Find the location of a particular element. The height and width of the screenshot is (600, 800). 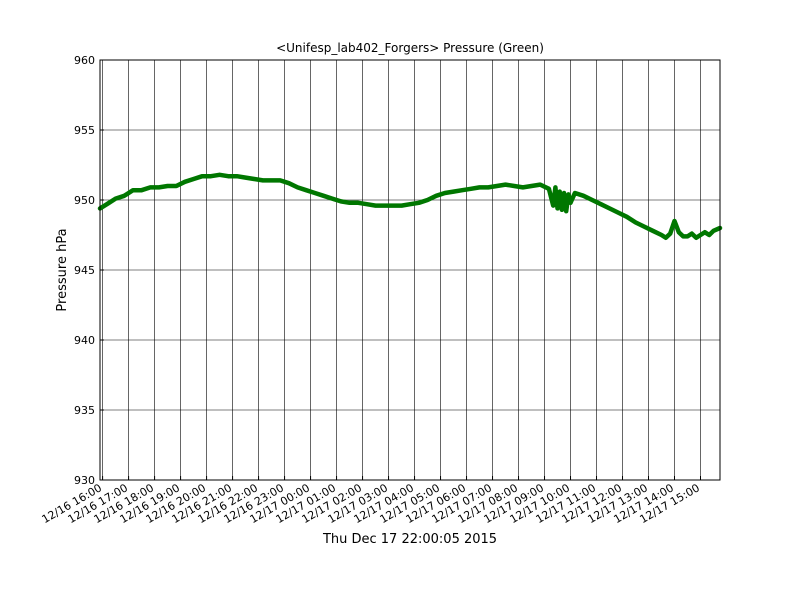

x-axis-label: Thu Dec 17 22:00:05 2015 is located at coordinates (409, 539).